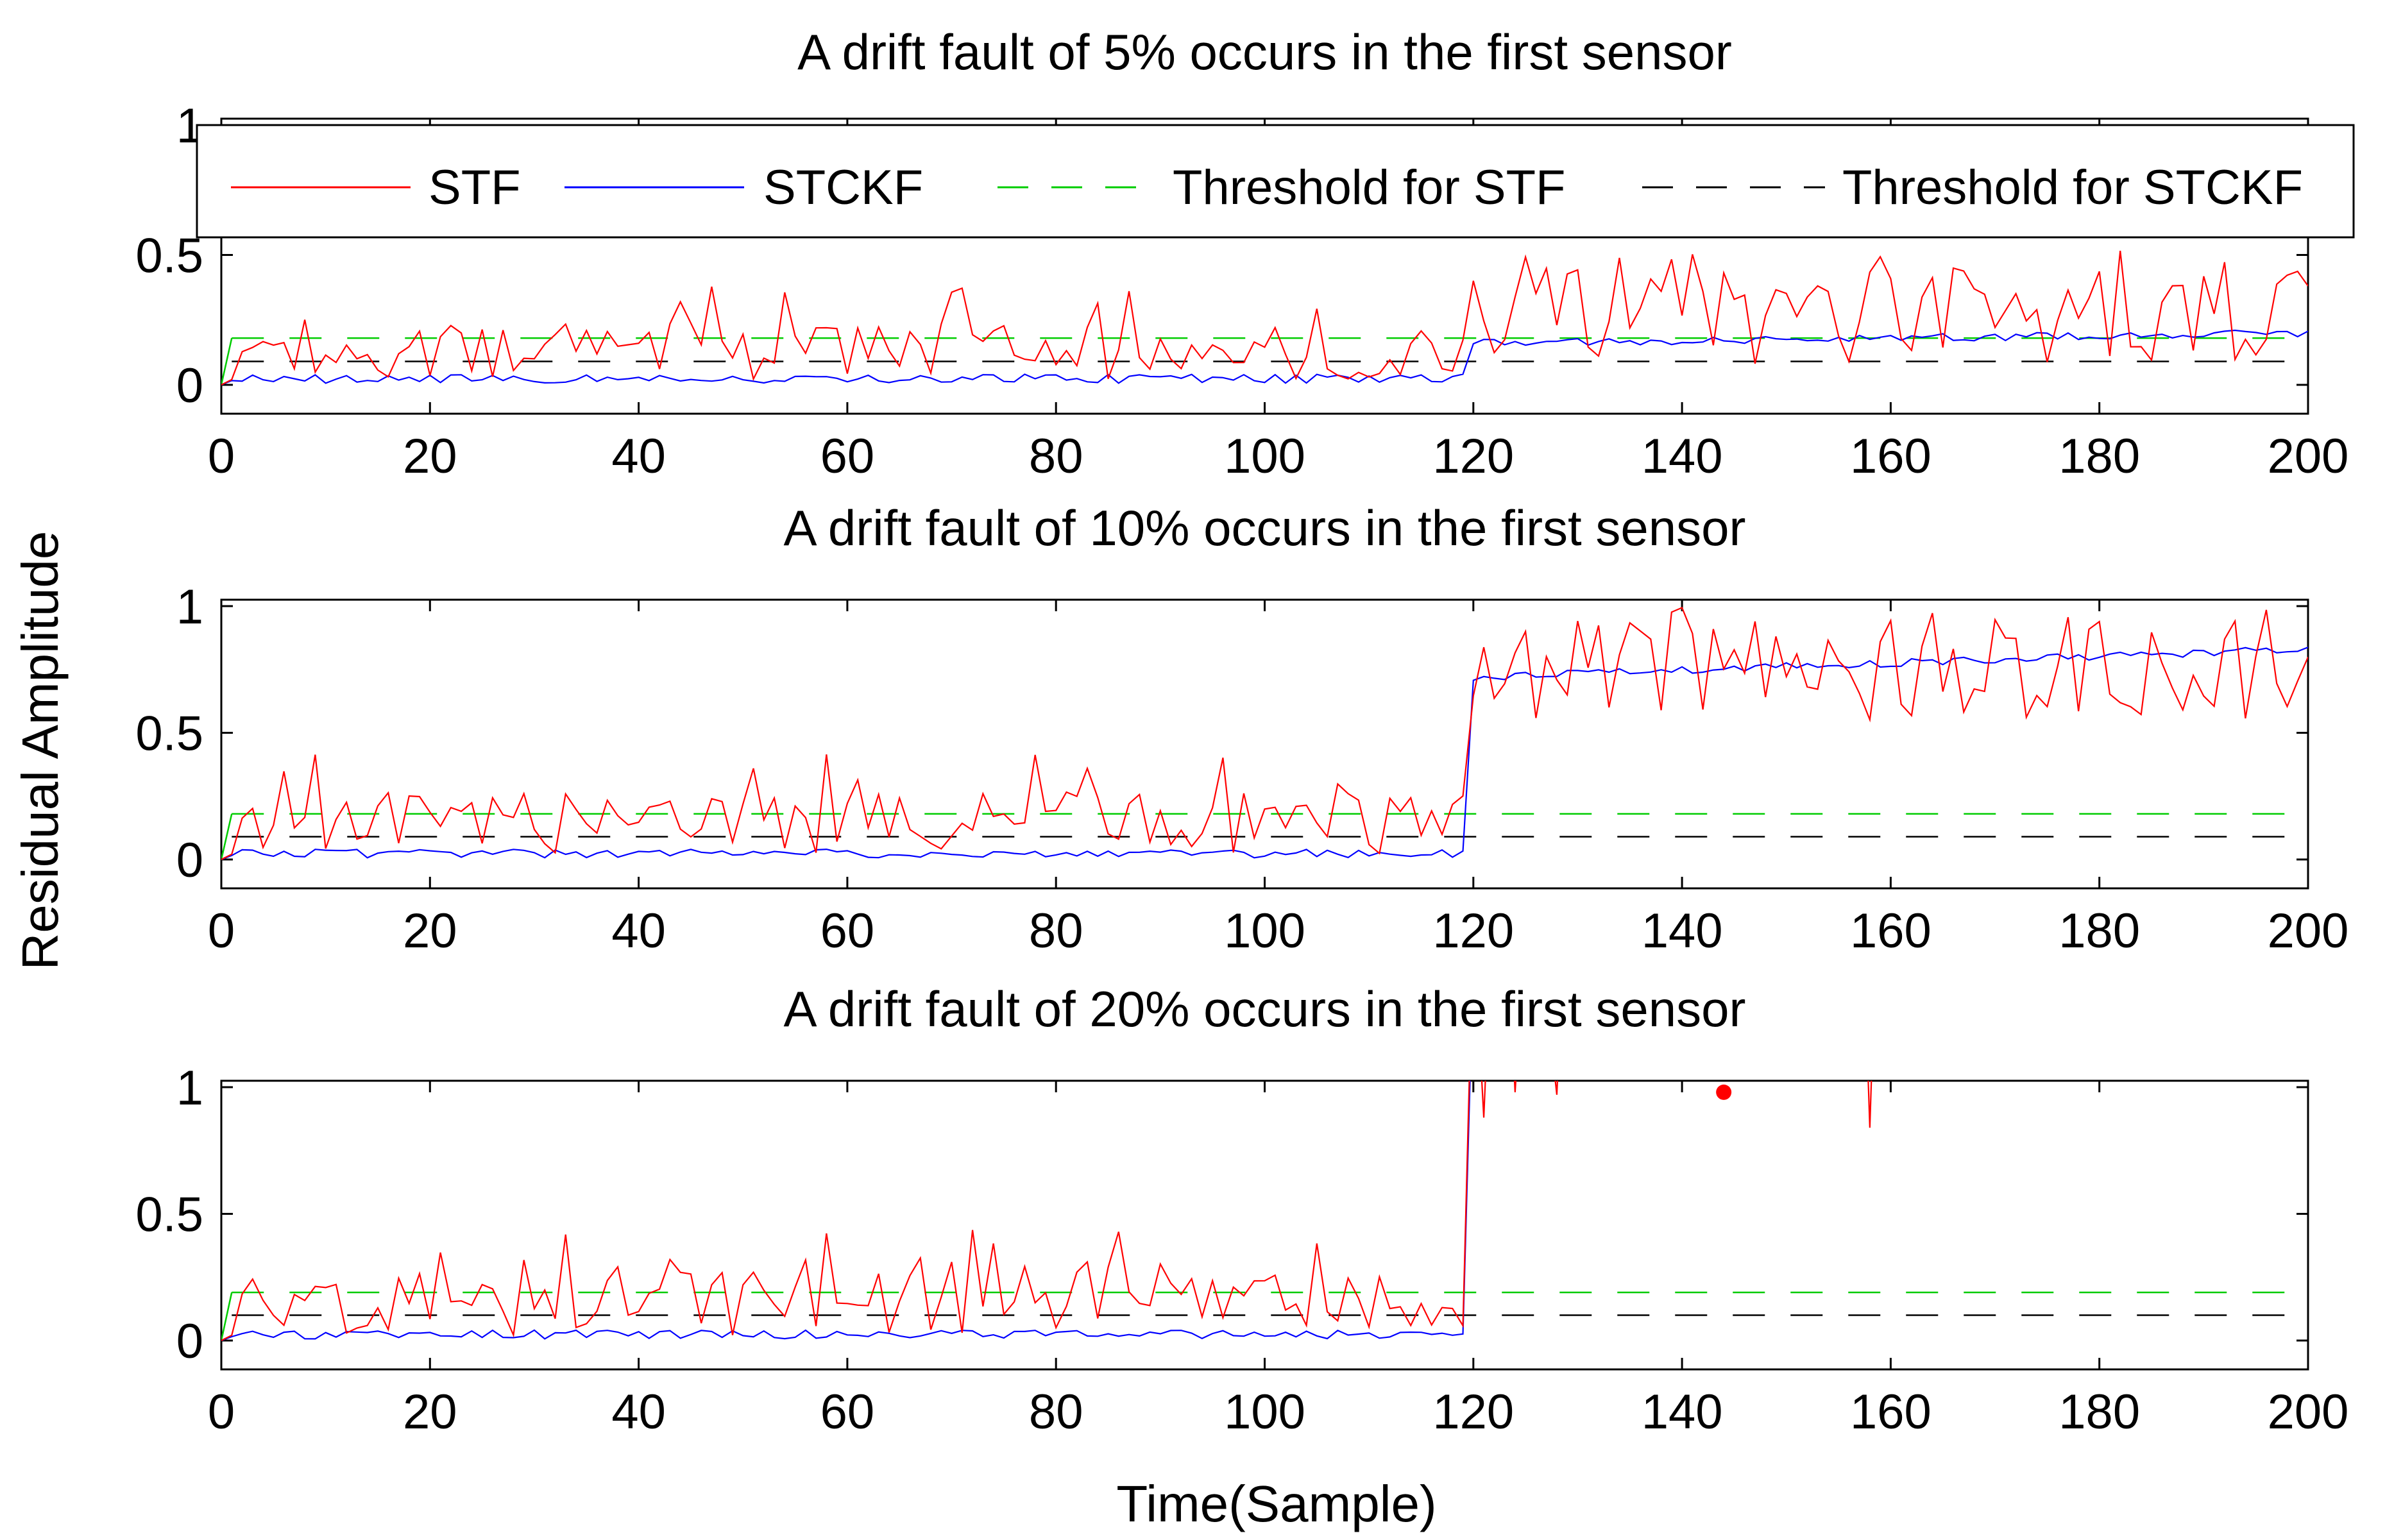 The height and width of the screenshot is (1540, 2394). Describe the element at coordinates (40, 750) in the screenshot. I see `y-axis-label: Residual Amplitude` at that location.